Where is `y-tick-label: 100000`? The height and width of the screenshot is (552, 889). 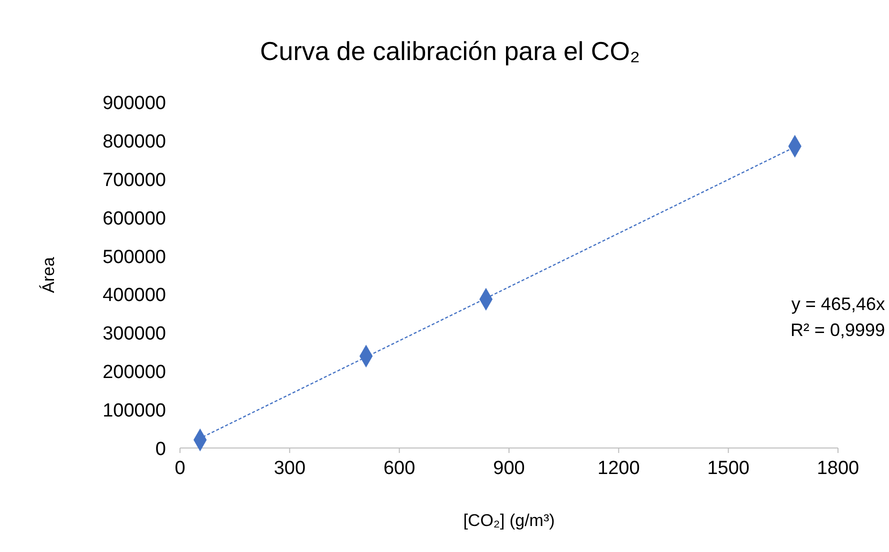 y-tick-label: 100000 is located at coordinates (134, 411).